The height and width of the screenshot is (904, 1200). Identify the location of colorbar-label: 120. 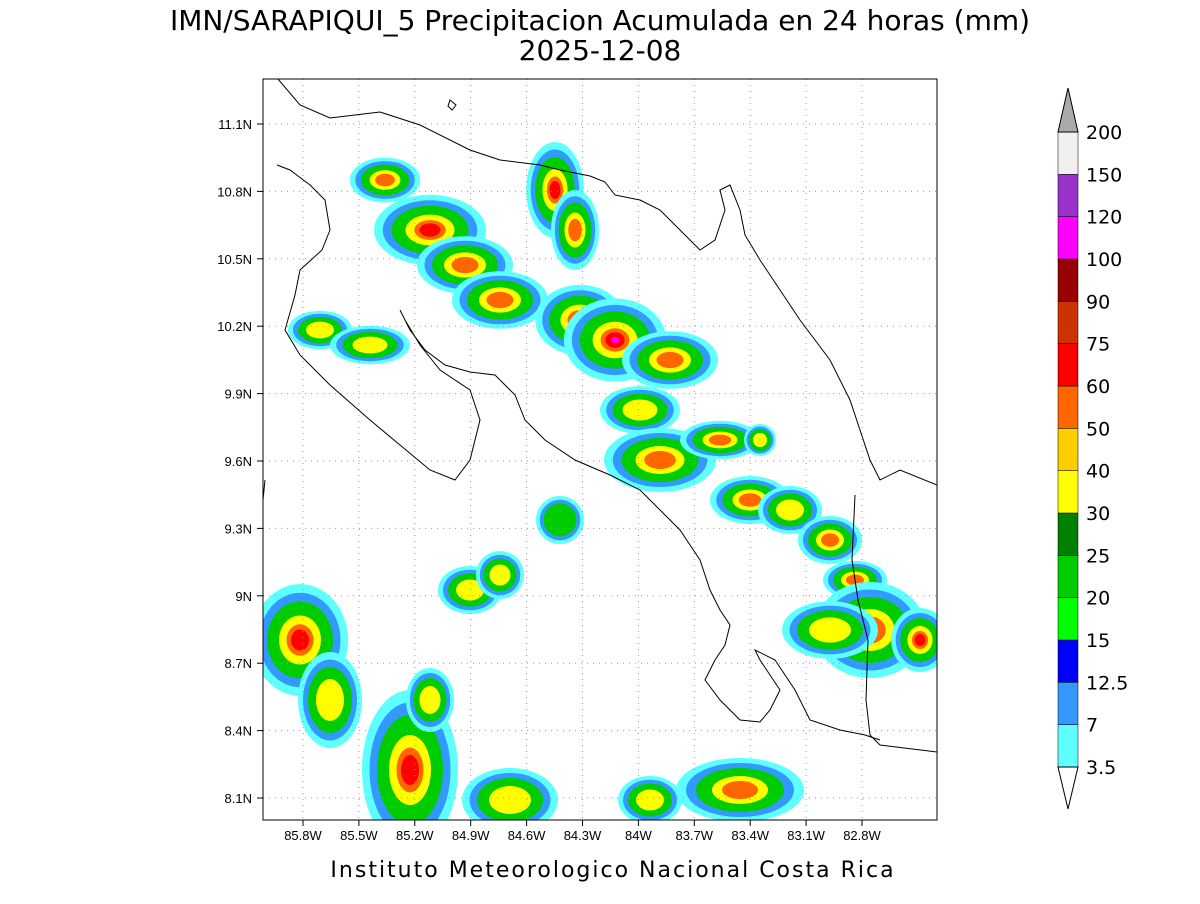
(1104, 218).